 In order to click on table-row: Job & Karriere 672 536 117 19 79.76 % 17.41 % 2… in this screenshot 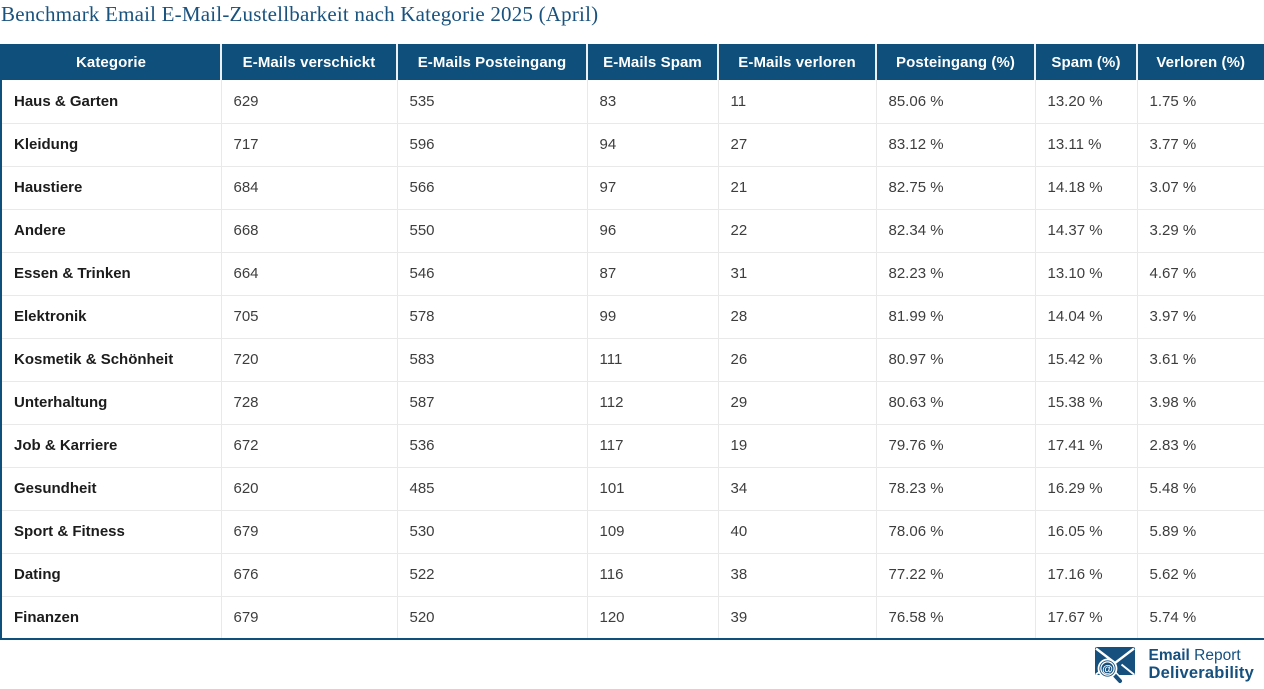, I will do `click(632, 446)`.